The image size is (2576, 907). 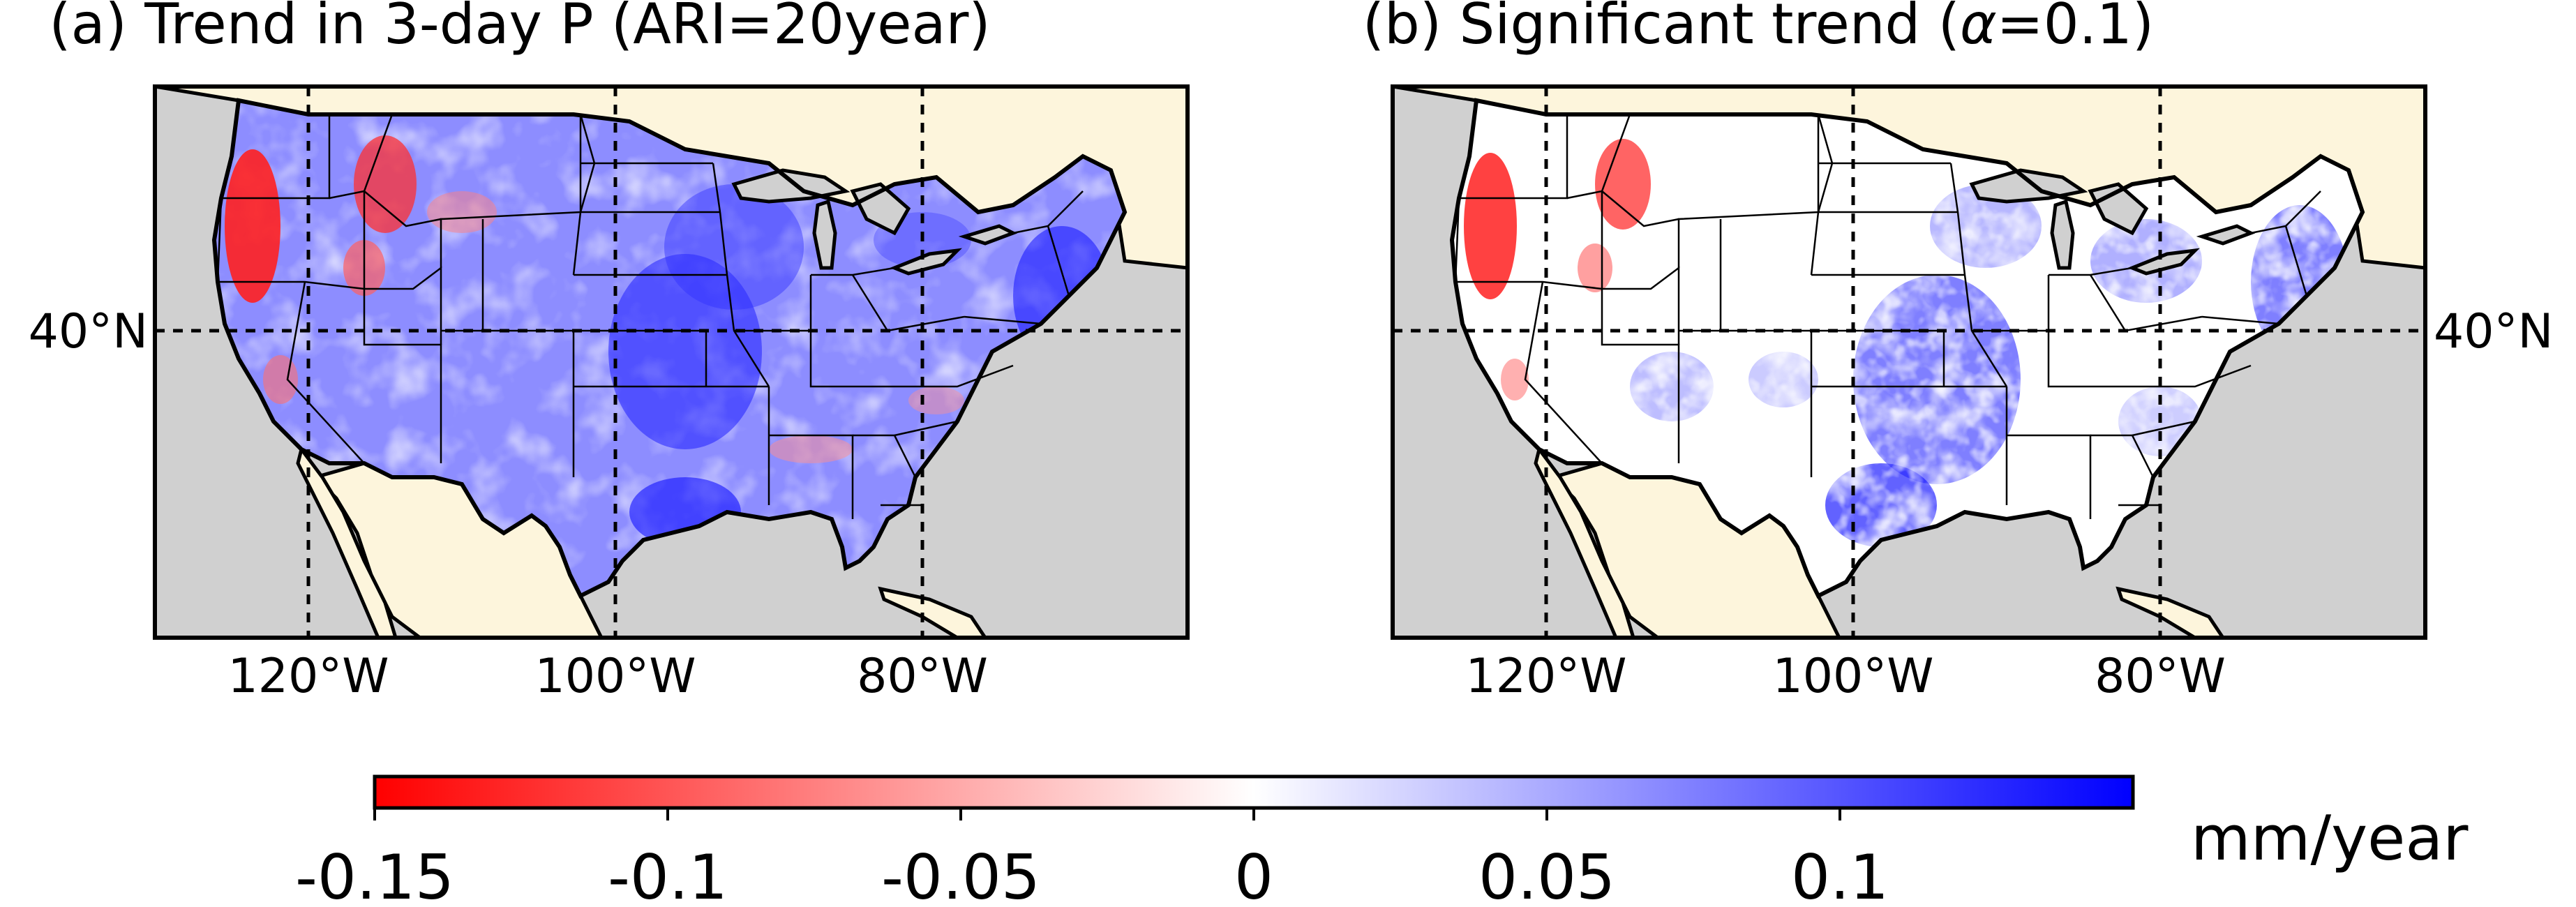 I want to click on colorbar-gradient, so click(x=1254, y=792).